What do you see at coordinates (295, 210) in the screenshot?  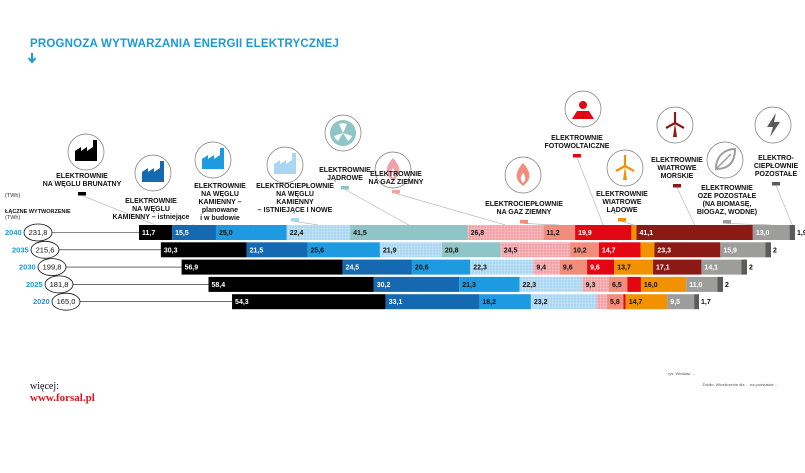 I see `category-label: – ISTNIEJĄCE I NOWE` at bounding box center [295, 210].